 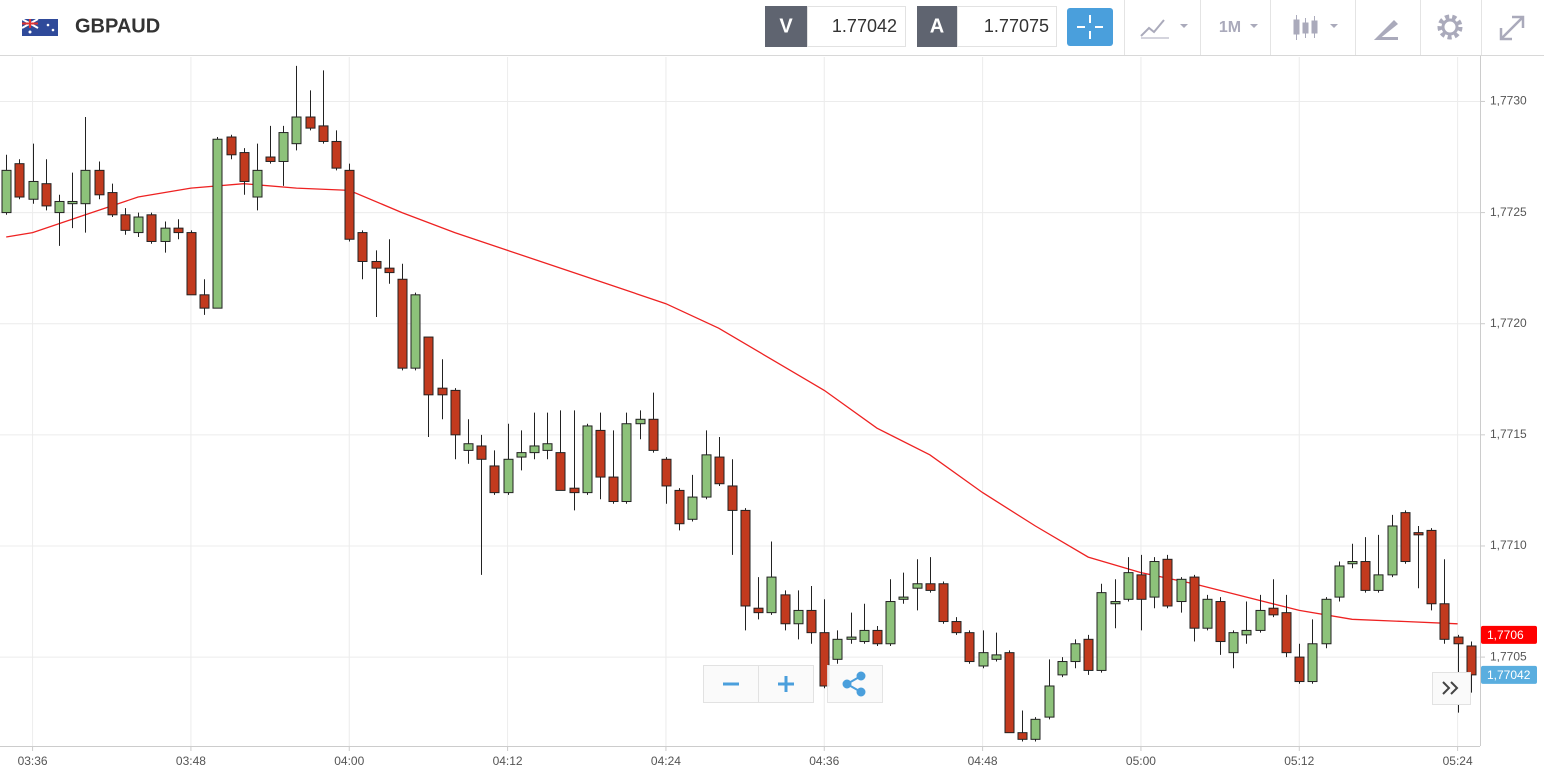 What do you see at coordinates (1164, 29) in the screenshot?
I see `chart-type-button` at bounding box center [1164, 29].